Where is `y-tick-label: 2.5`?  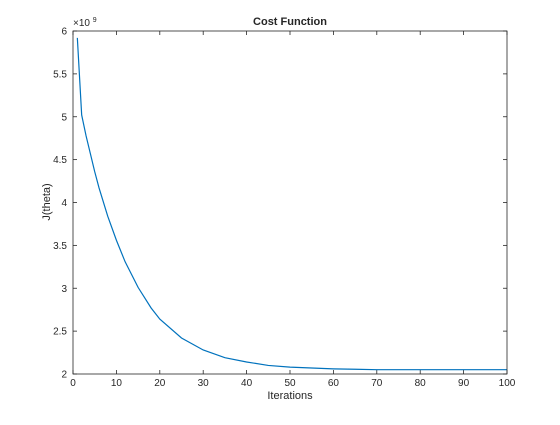
y-tick-label: 2.5 is located at coordinates (60, 332).